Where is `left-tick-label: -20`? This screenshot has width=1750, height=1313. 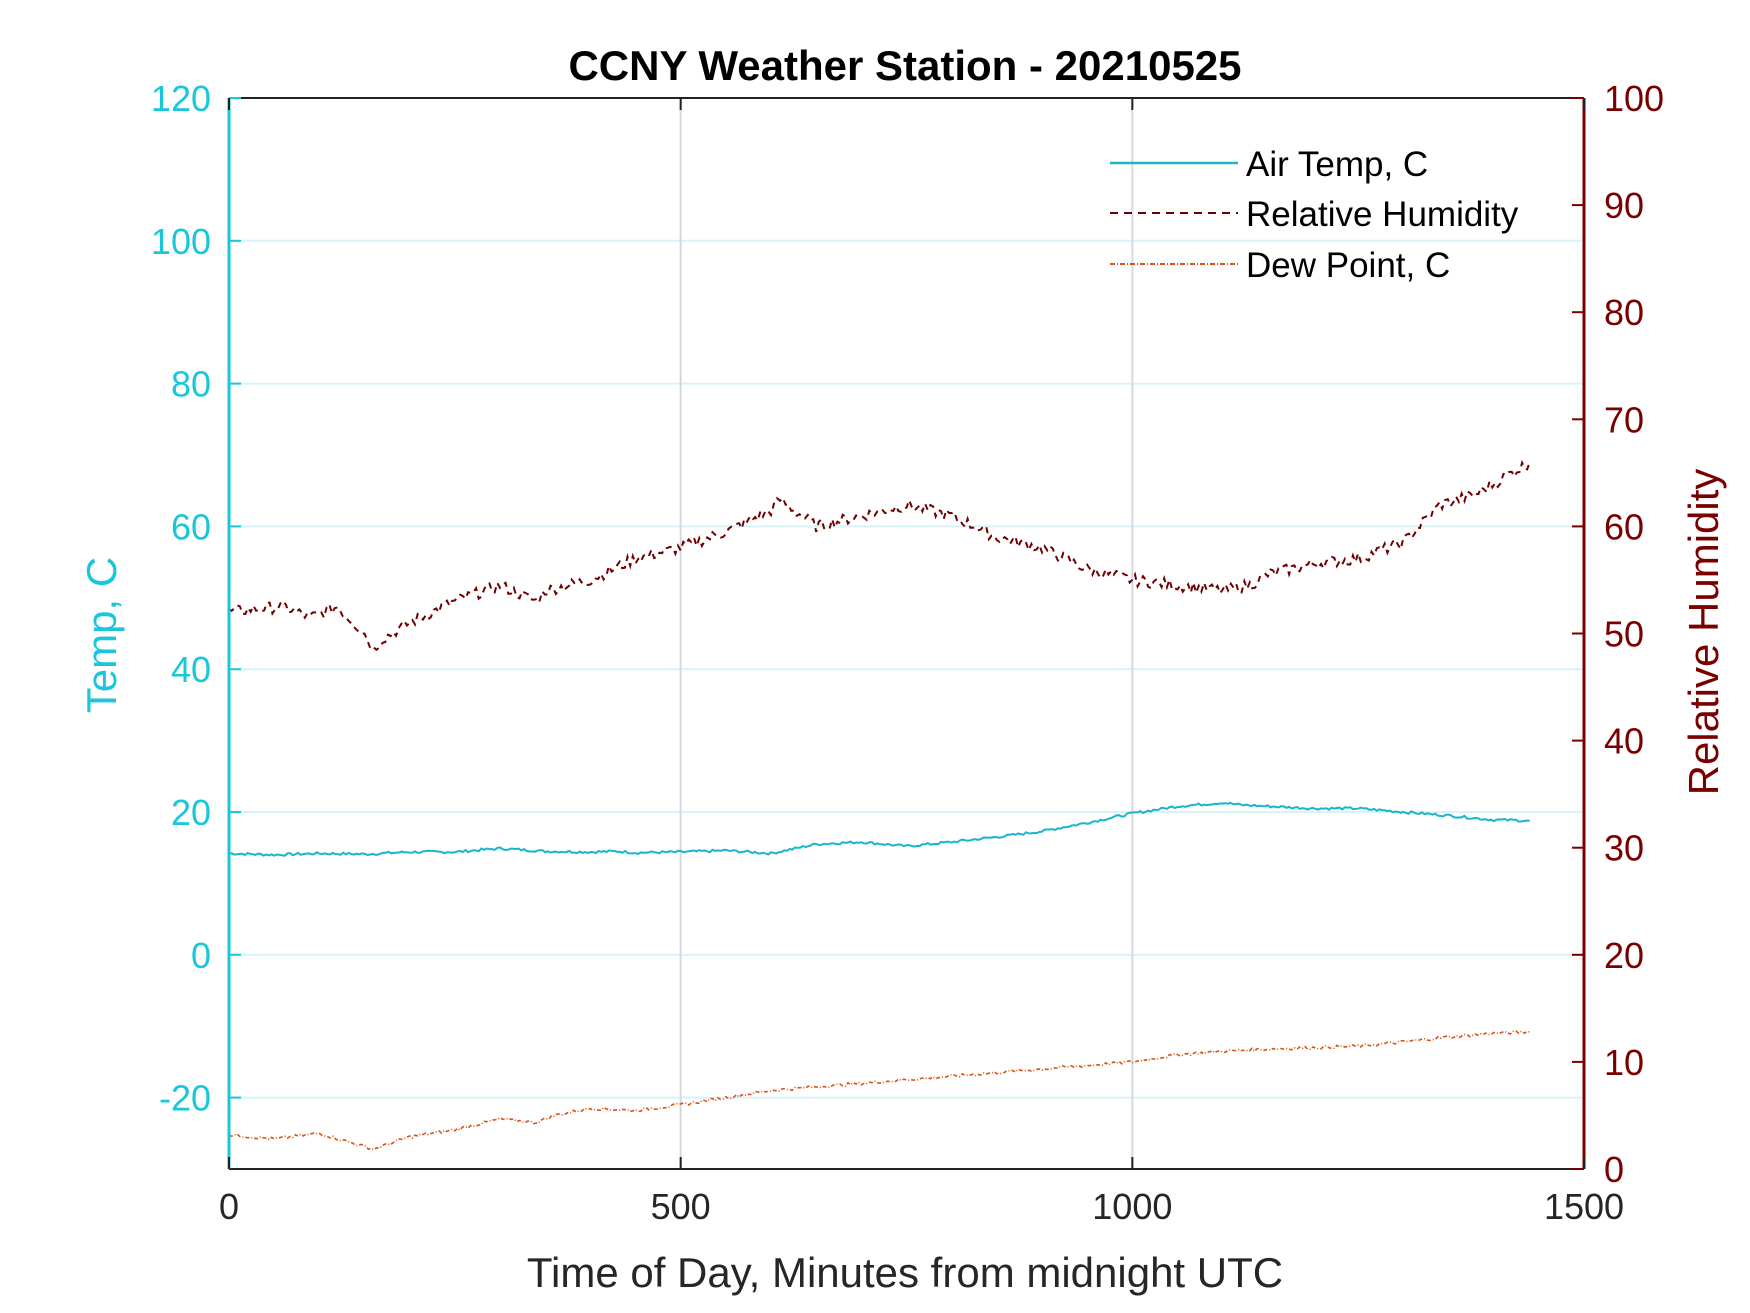 left-tick-label: -20 is located at coordinates (185, 1098).